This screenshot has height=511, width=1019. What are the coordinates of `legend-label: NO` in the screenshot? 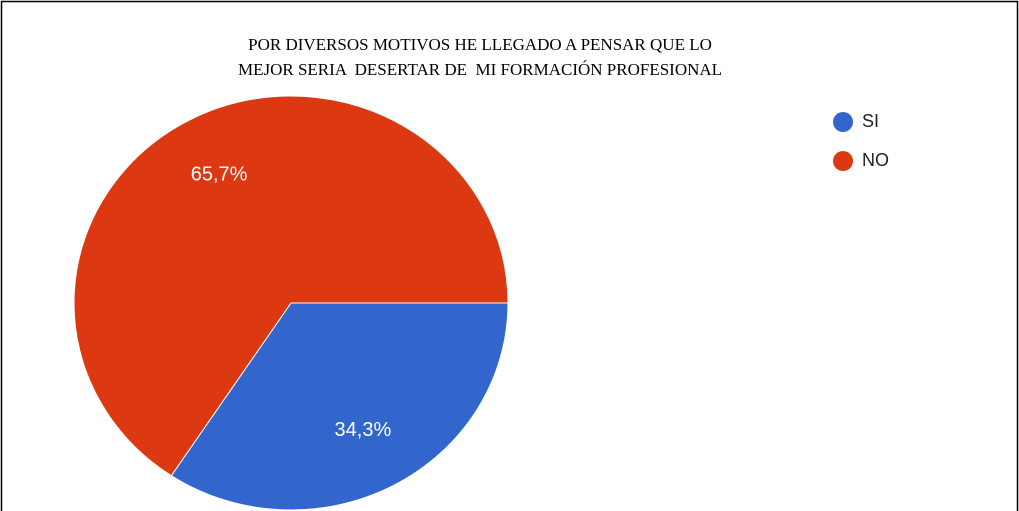 It's located at (875, 160).